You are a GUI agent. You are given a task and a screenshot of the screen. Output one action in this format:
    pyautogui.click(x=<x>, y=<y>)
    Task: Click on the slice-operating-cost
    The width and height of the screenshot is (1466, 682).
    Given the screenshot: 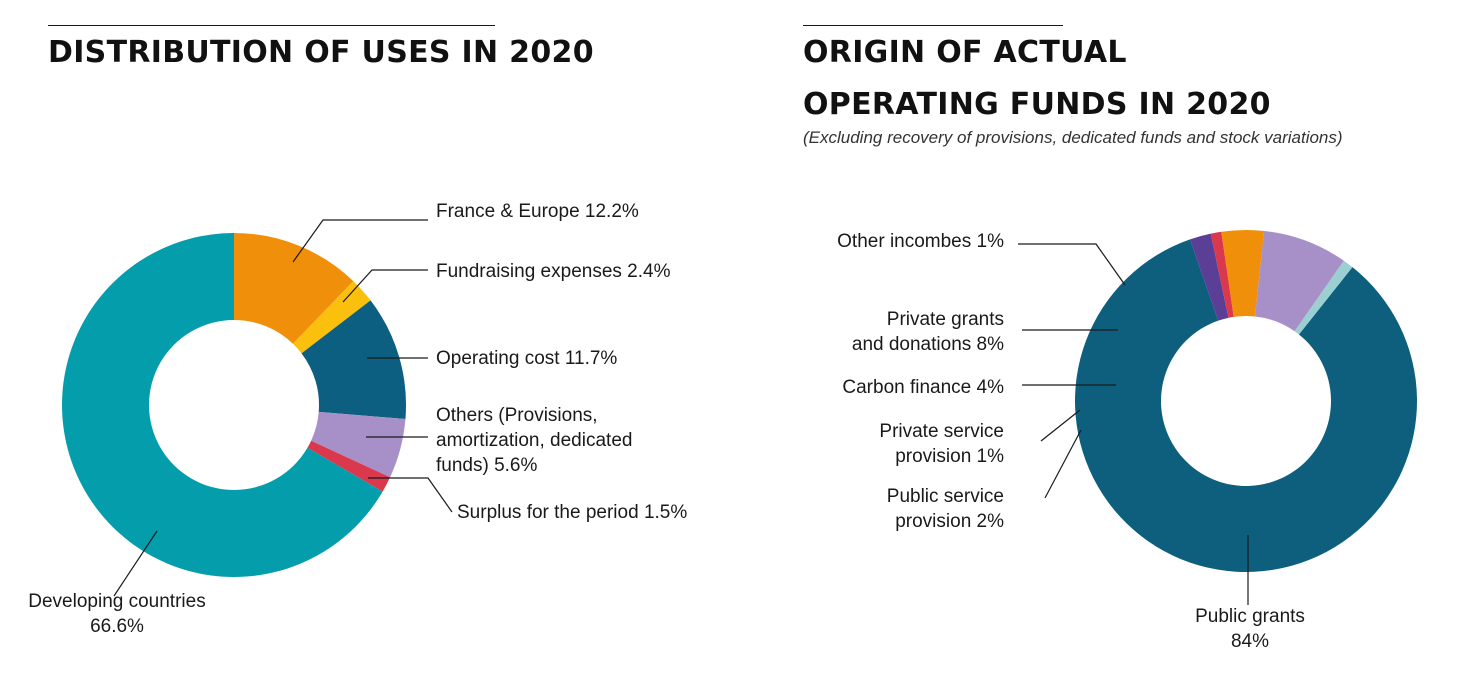 What is the action you would take?
    pyautogui.click(x=353, y=360)
    